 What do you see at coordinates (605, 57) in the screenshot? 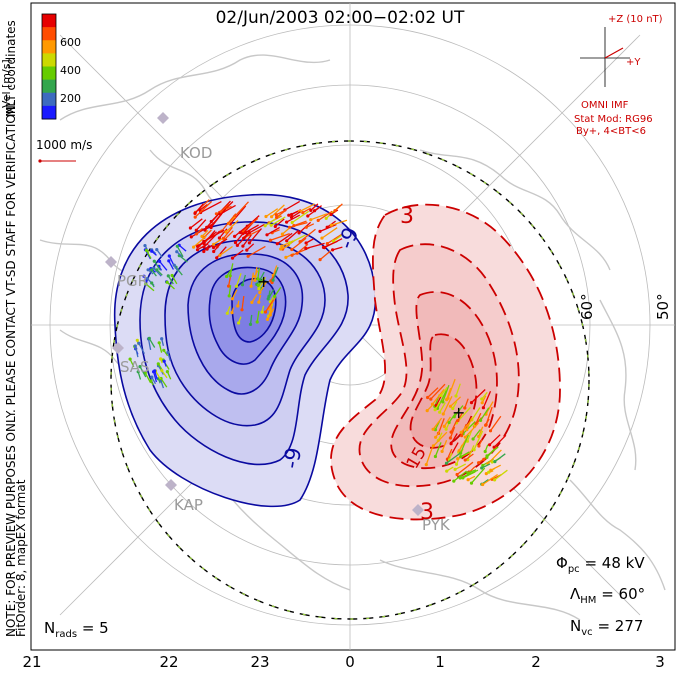
I see `imf-dial` at bounding box center [605, 57].